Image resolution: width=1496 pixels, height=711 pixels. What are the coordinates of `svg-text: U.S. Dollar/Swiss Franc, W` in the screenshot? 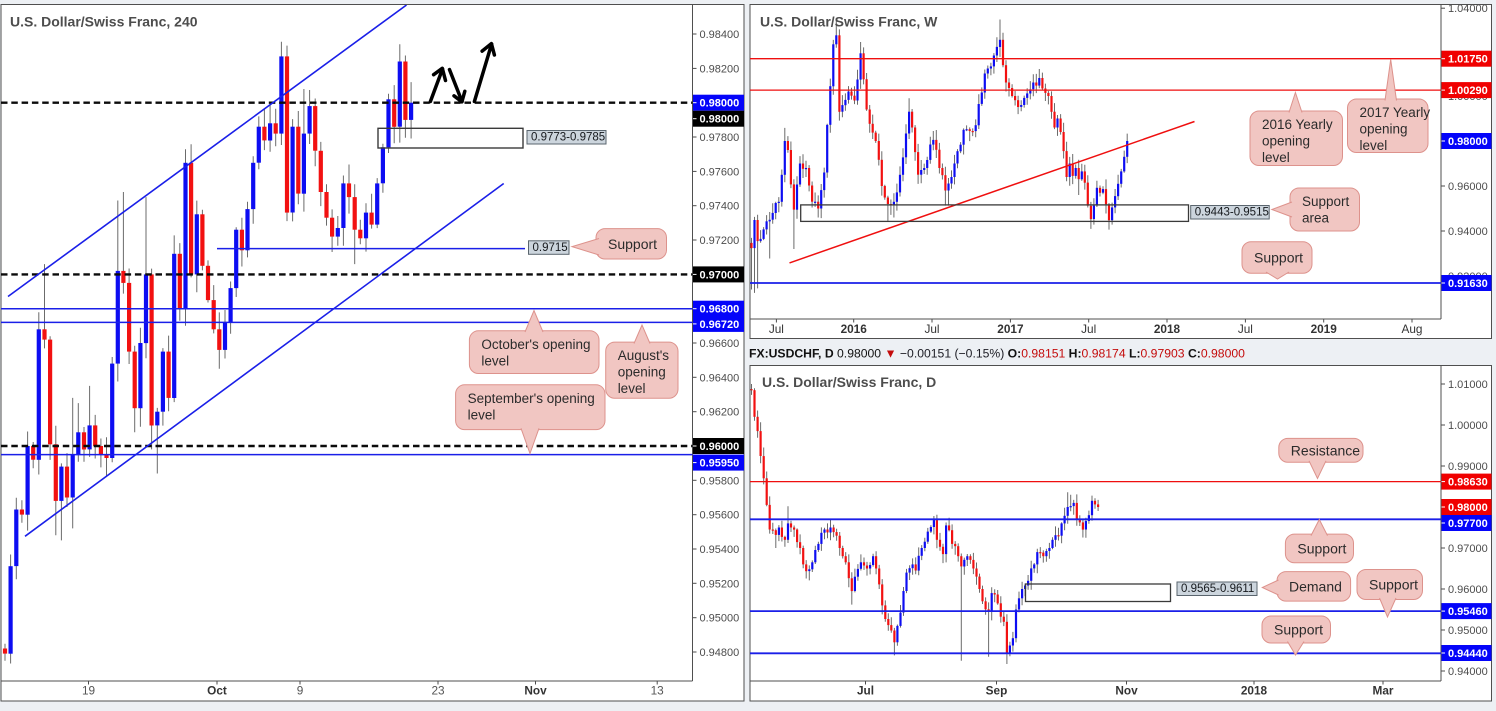 It's located at (849, 22).